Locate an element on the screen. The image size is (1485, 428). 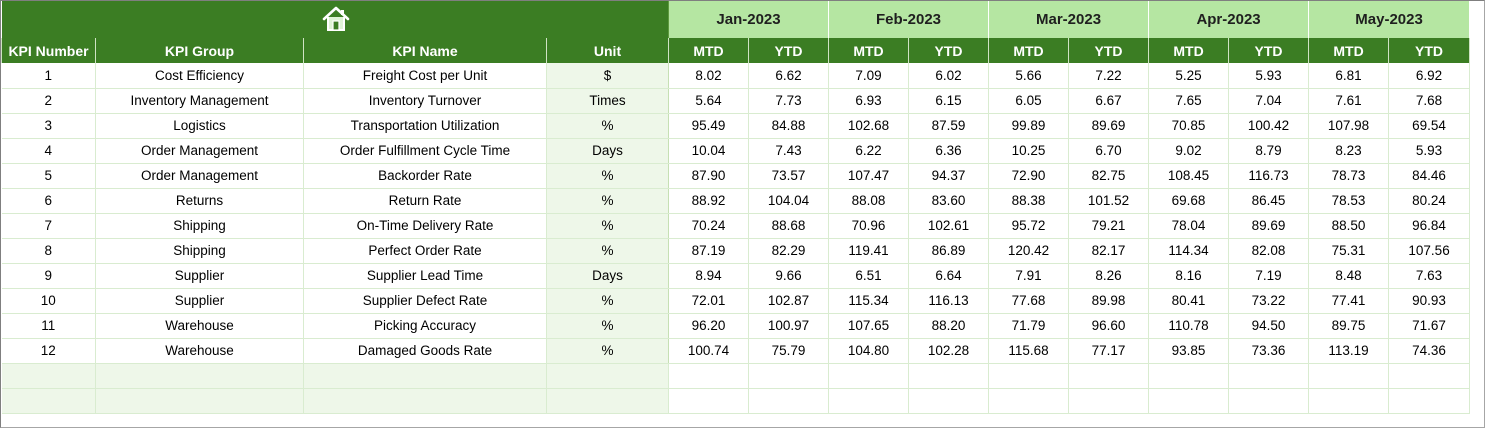
mtd-value-cell: 88.08 is located at coordinates (868, 201).